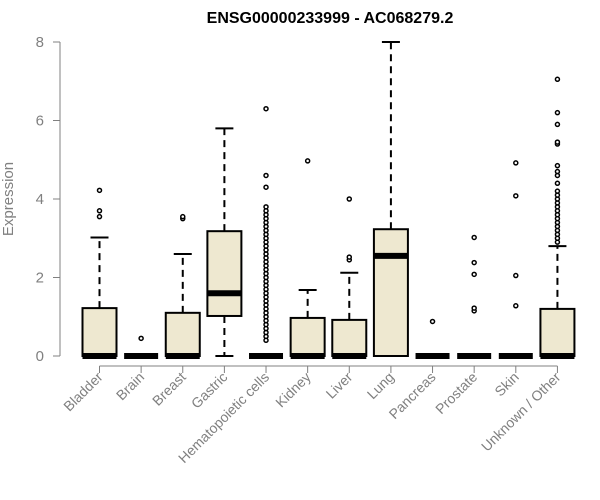 The height and width of the screenshot is (500, 600). What do you see at coordinates (432, 338) in the screenshot?
I see `box-pancreas` at bounding box center [432, 338].